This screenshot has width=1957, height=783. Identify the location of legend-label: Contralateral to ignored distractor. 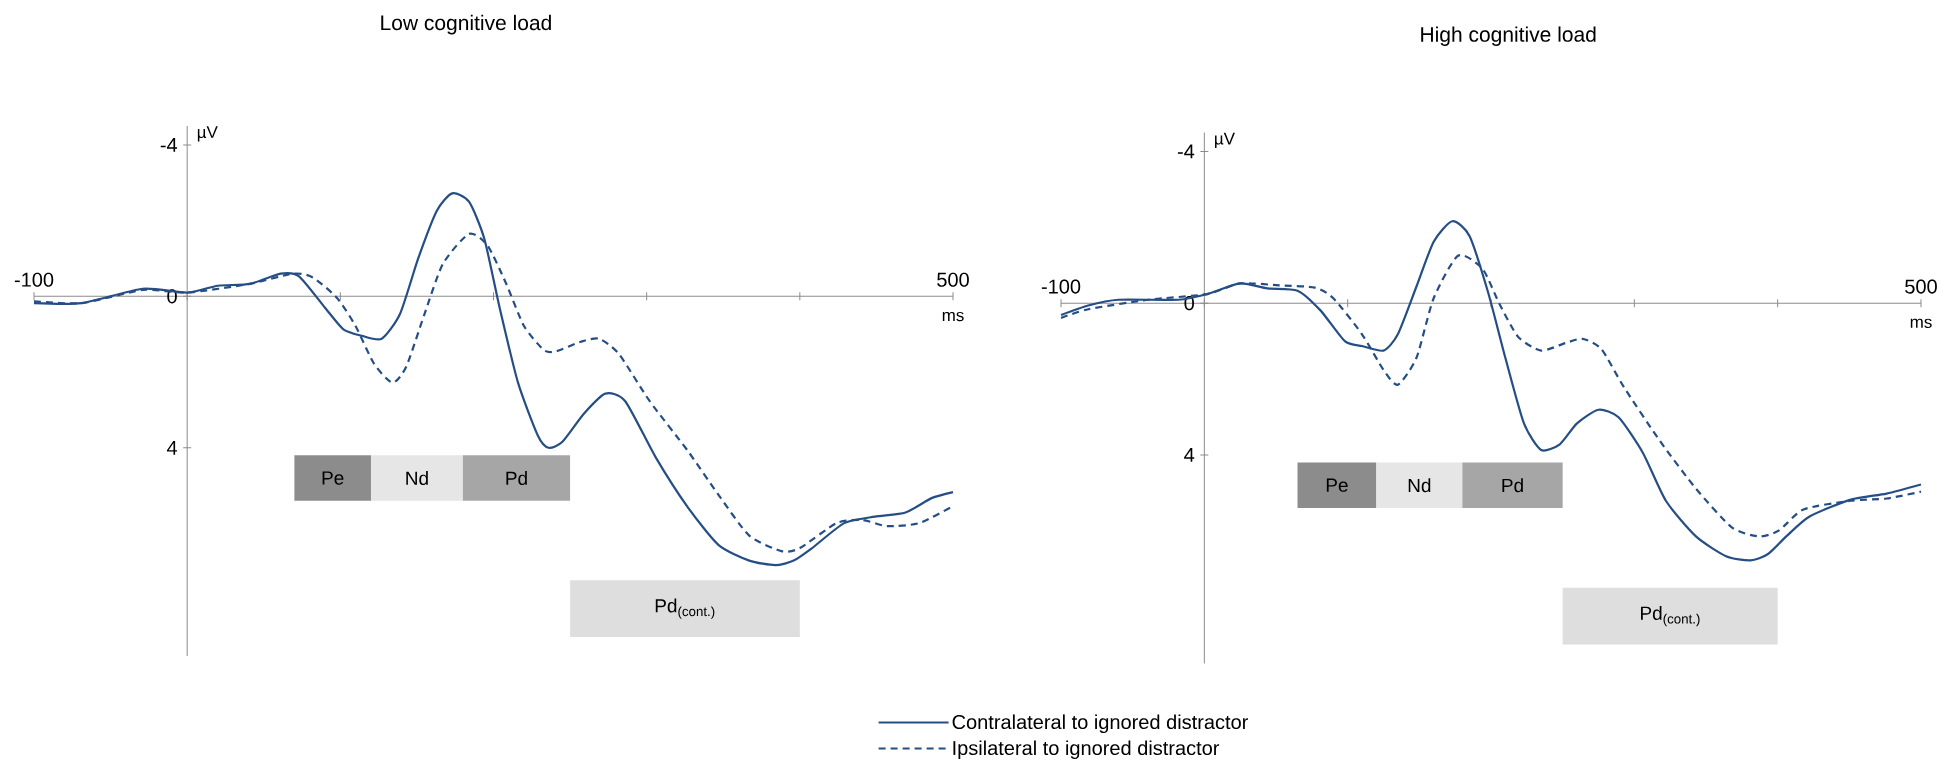
(1100, 724).